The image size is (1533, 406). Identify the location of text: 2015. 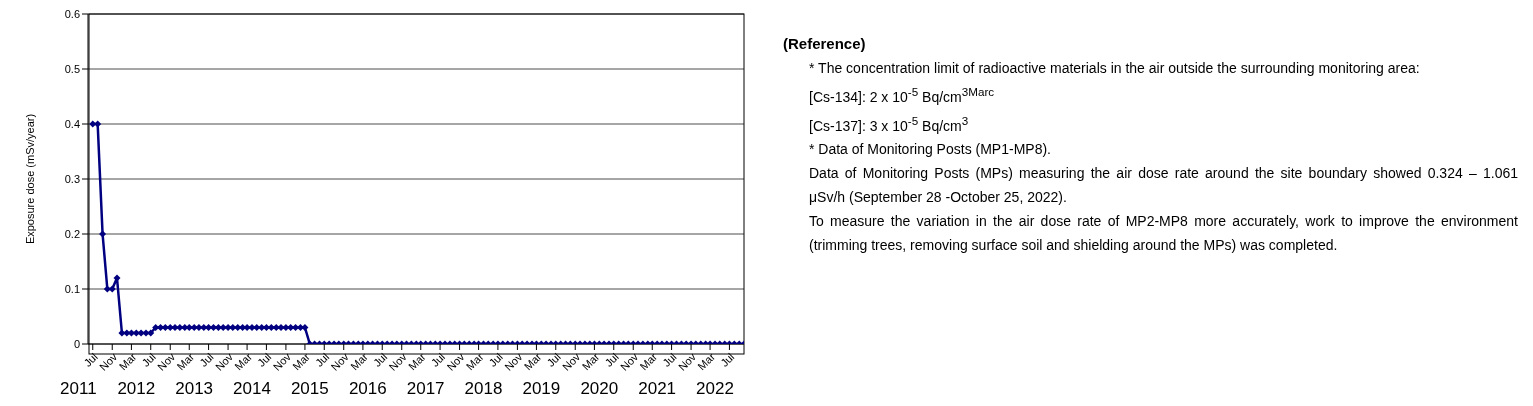
(309, 389).